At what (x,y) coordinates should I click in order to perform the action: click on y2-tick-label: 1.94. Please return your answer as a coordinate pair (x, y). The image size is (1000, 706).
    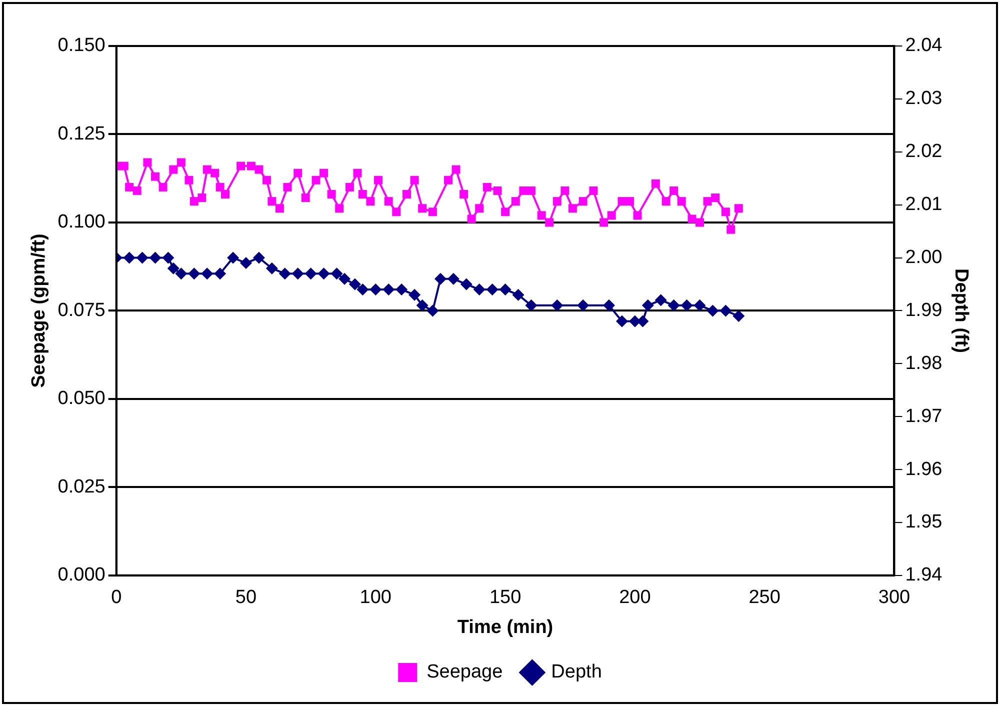
    Looking at the image, I should click on (924, 575).